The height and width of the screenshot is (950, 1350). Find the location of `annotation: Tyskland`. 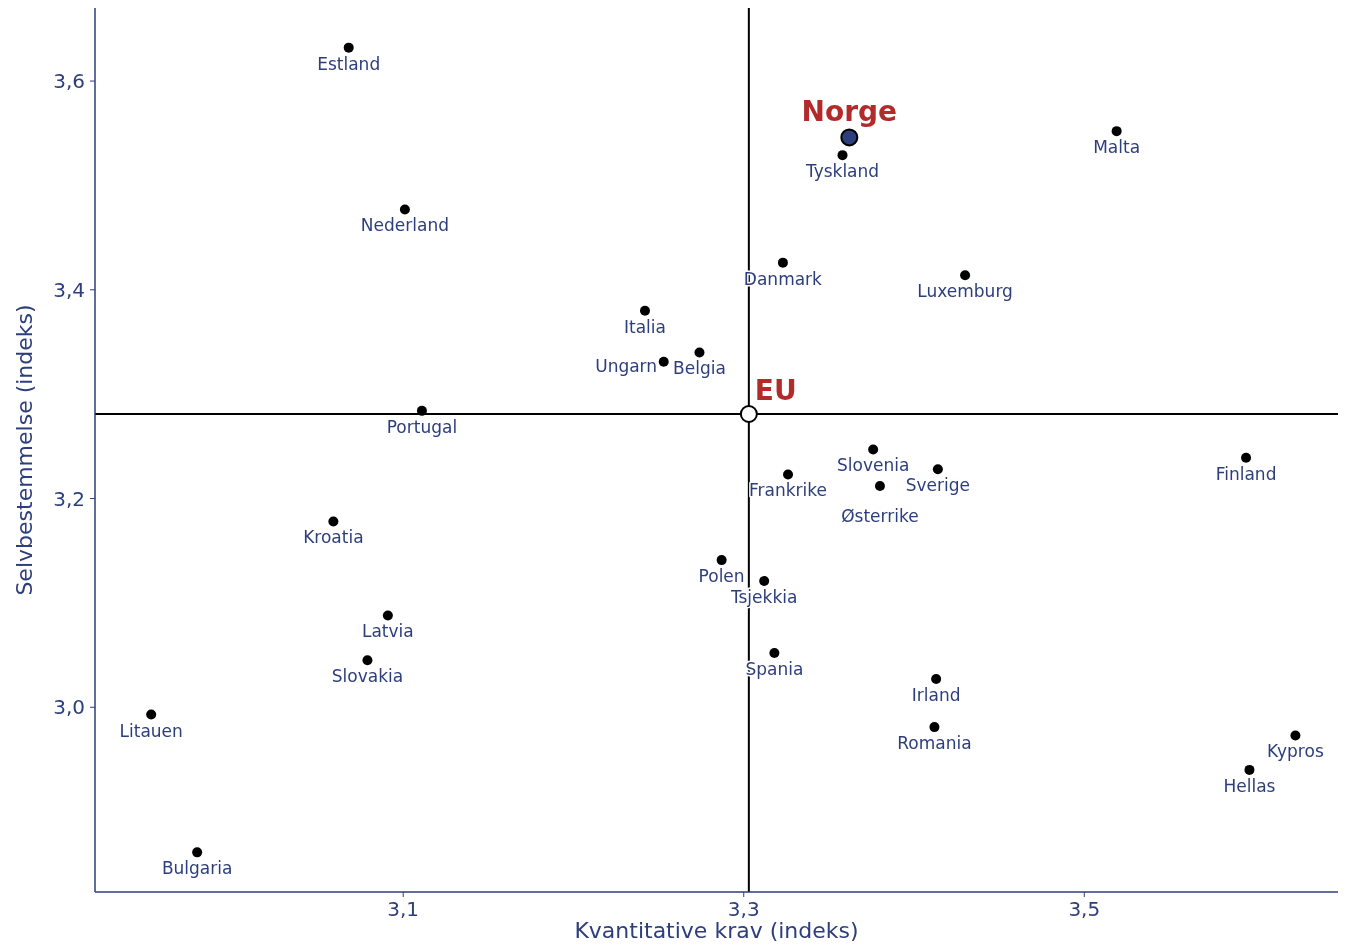

annotation: Tyskland is located at coordinates (842, 171).